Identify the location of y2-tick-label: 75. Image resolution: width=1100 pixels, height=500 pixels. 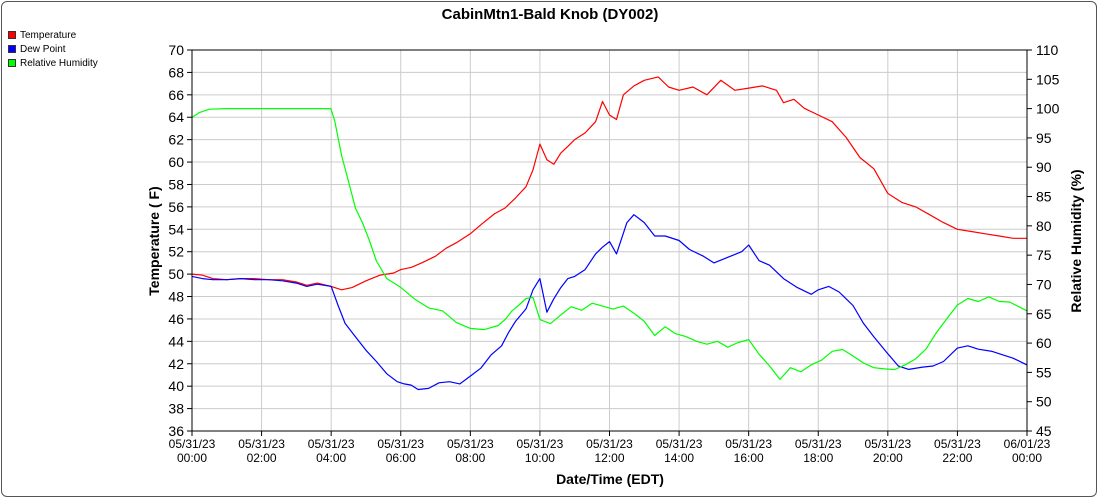
(1044, 255).